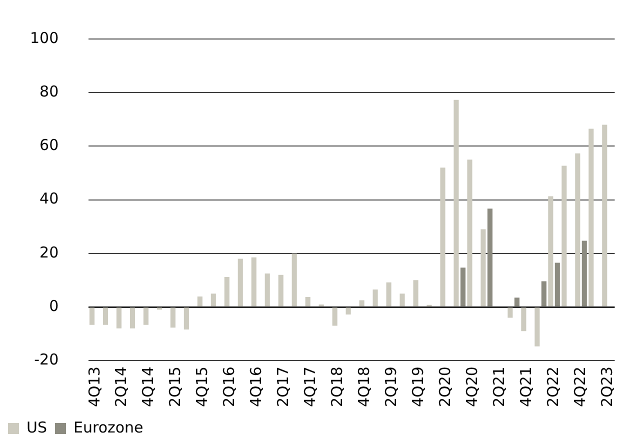 The image size is (632, 446). I want to click on legend-label: Eurozone, so click(109, 427).